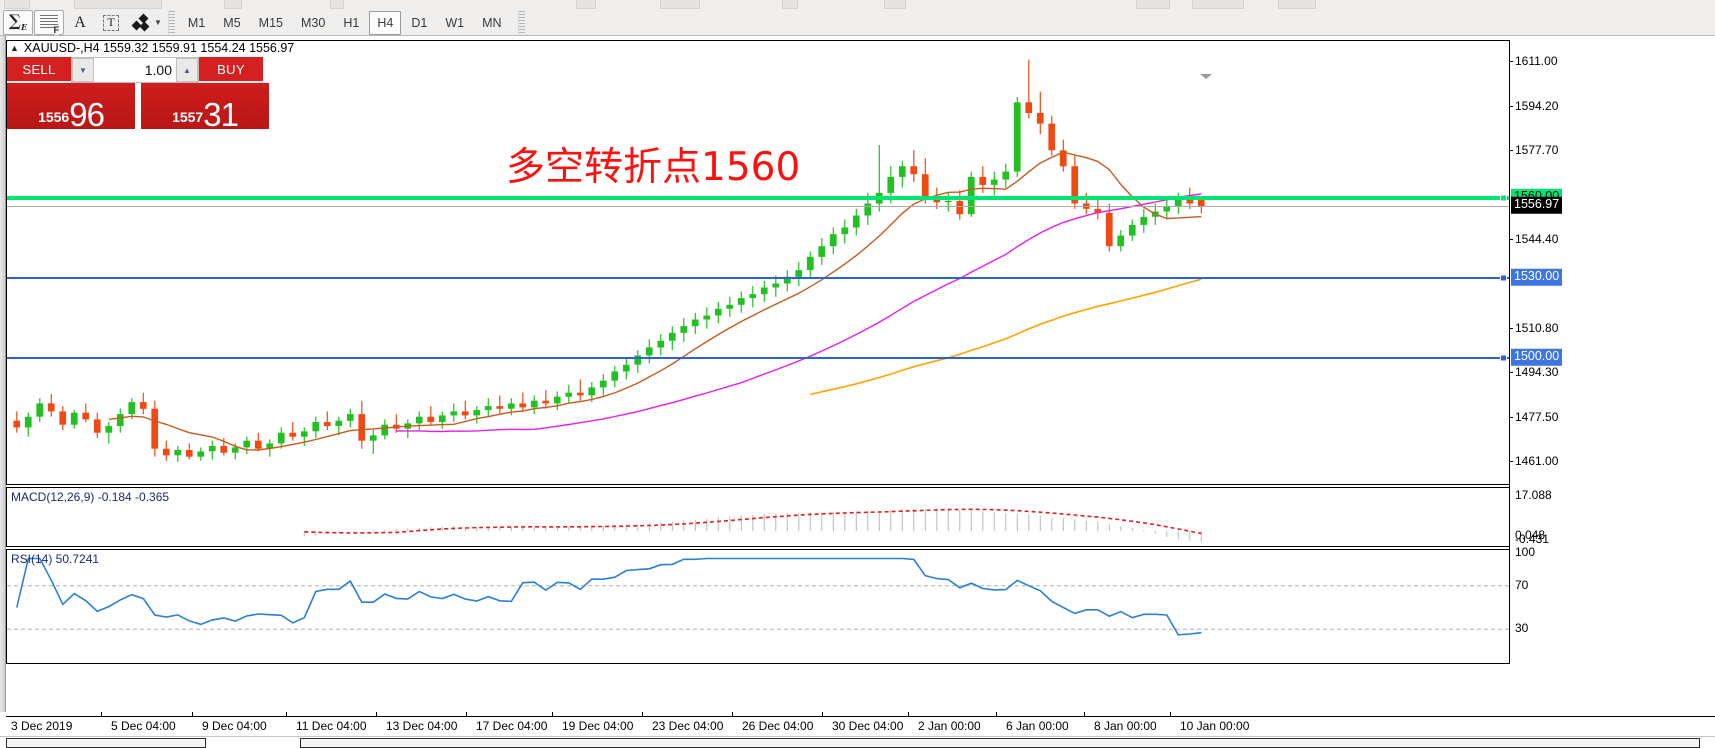 Image resolution: width=1715 pixels, height=748 pixels. Describe the element at coordinates (196, 22) in the screenshot. I see `timeframe-m1: M1` at that location.